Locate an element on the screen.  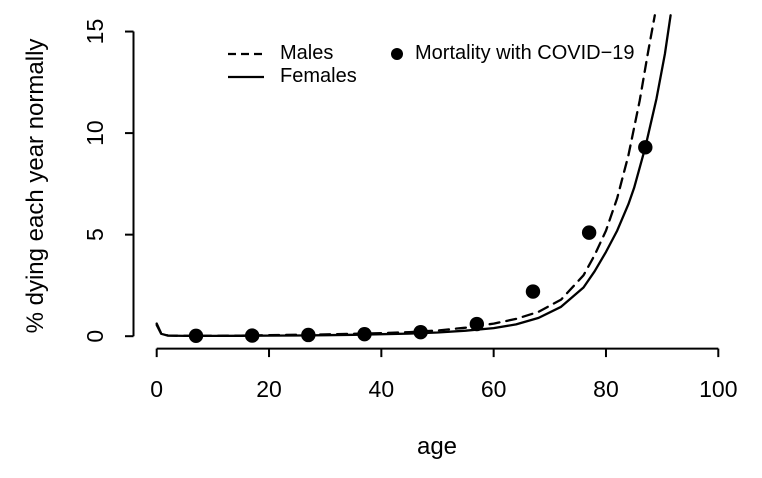
legend-line-series: Males Females is located at coordinates (292, 65).